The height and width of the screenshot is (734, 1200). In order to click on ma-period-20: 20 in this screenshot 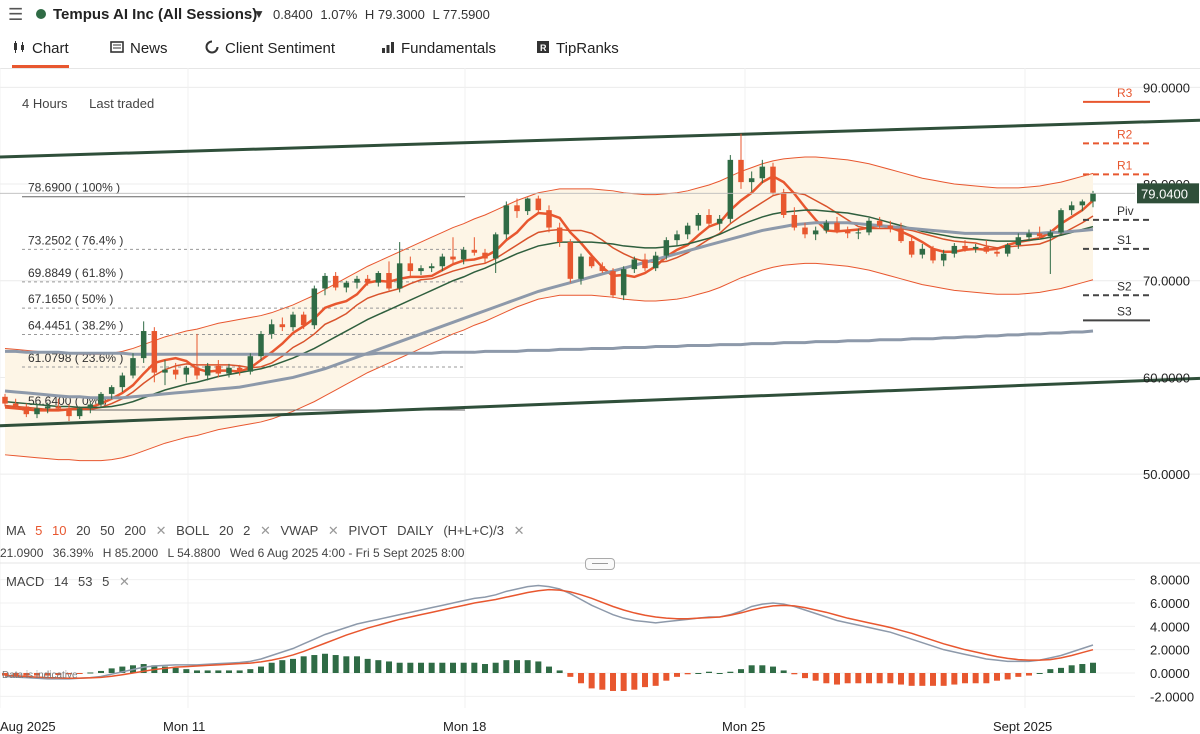, I will do `click(83, 530)`.